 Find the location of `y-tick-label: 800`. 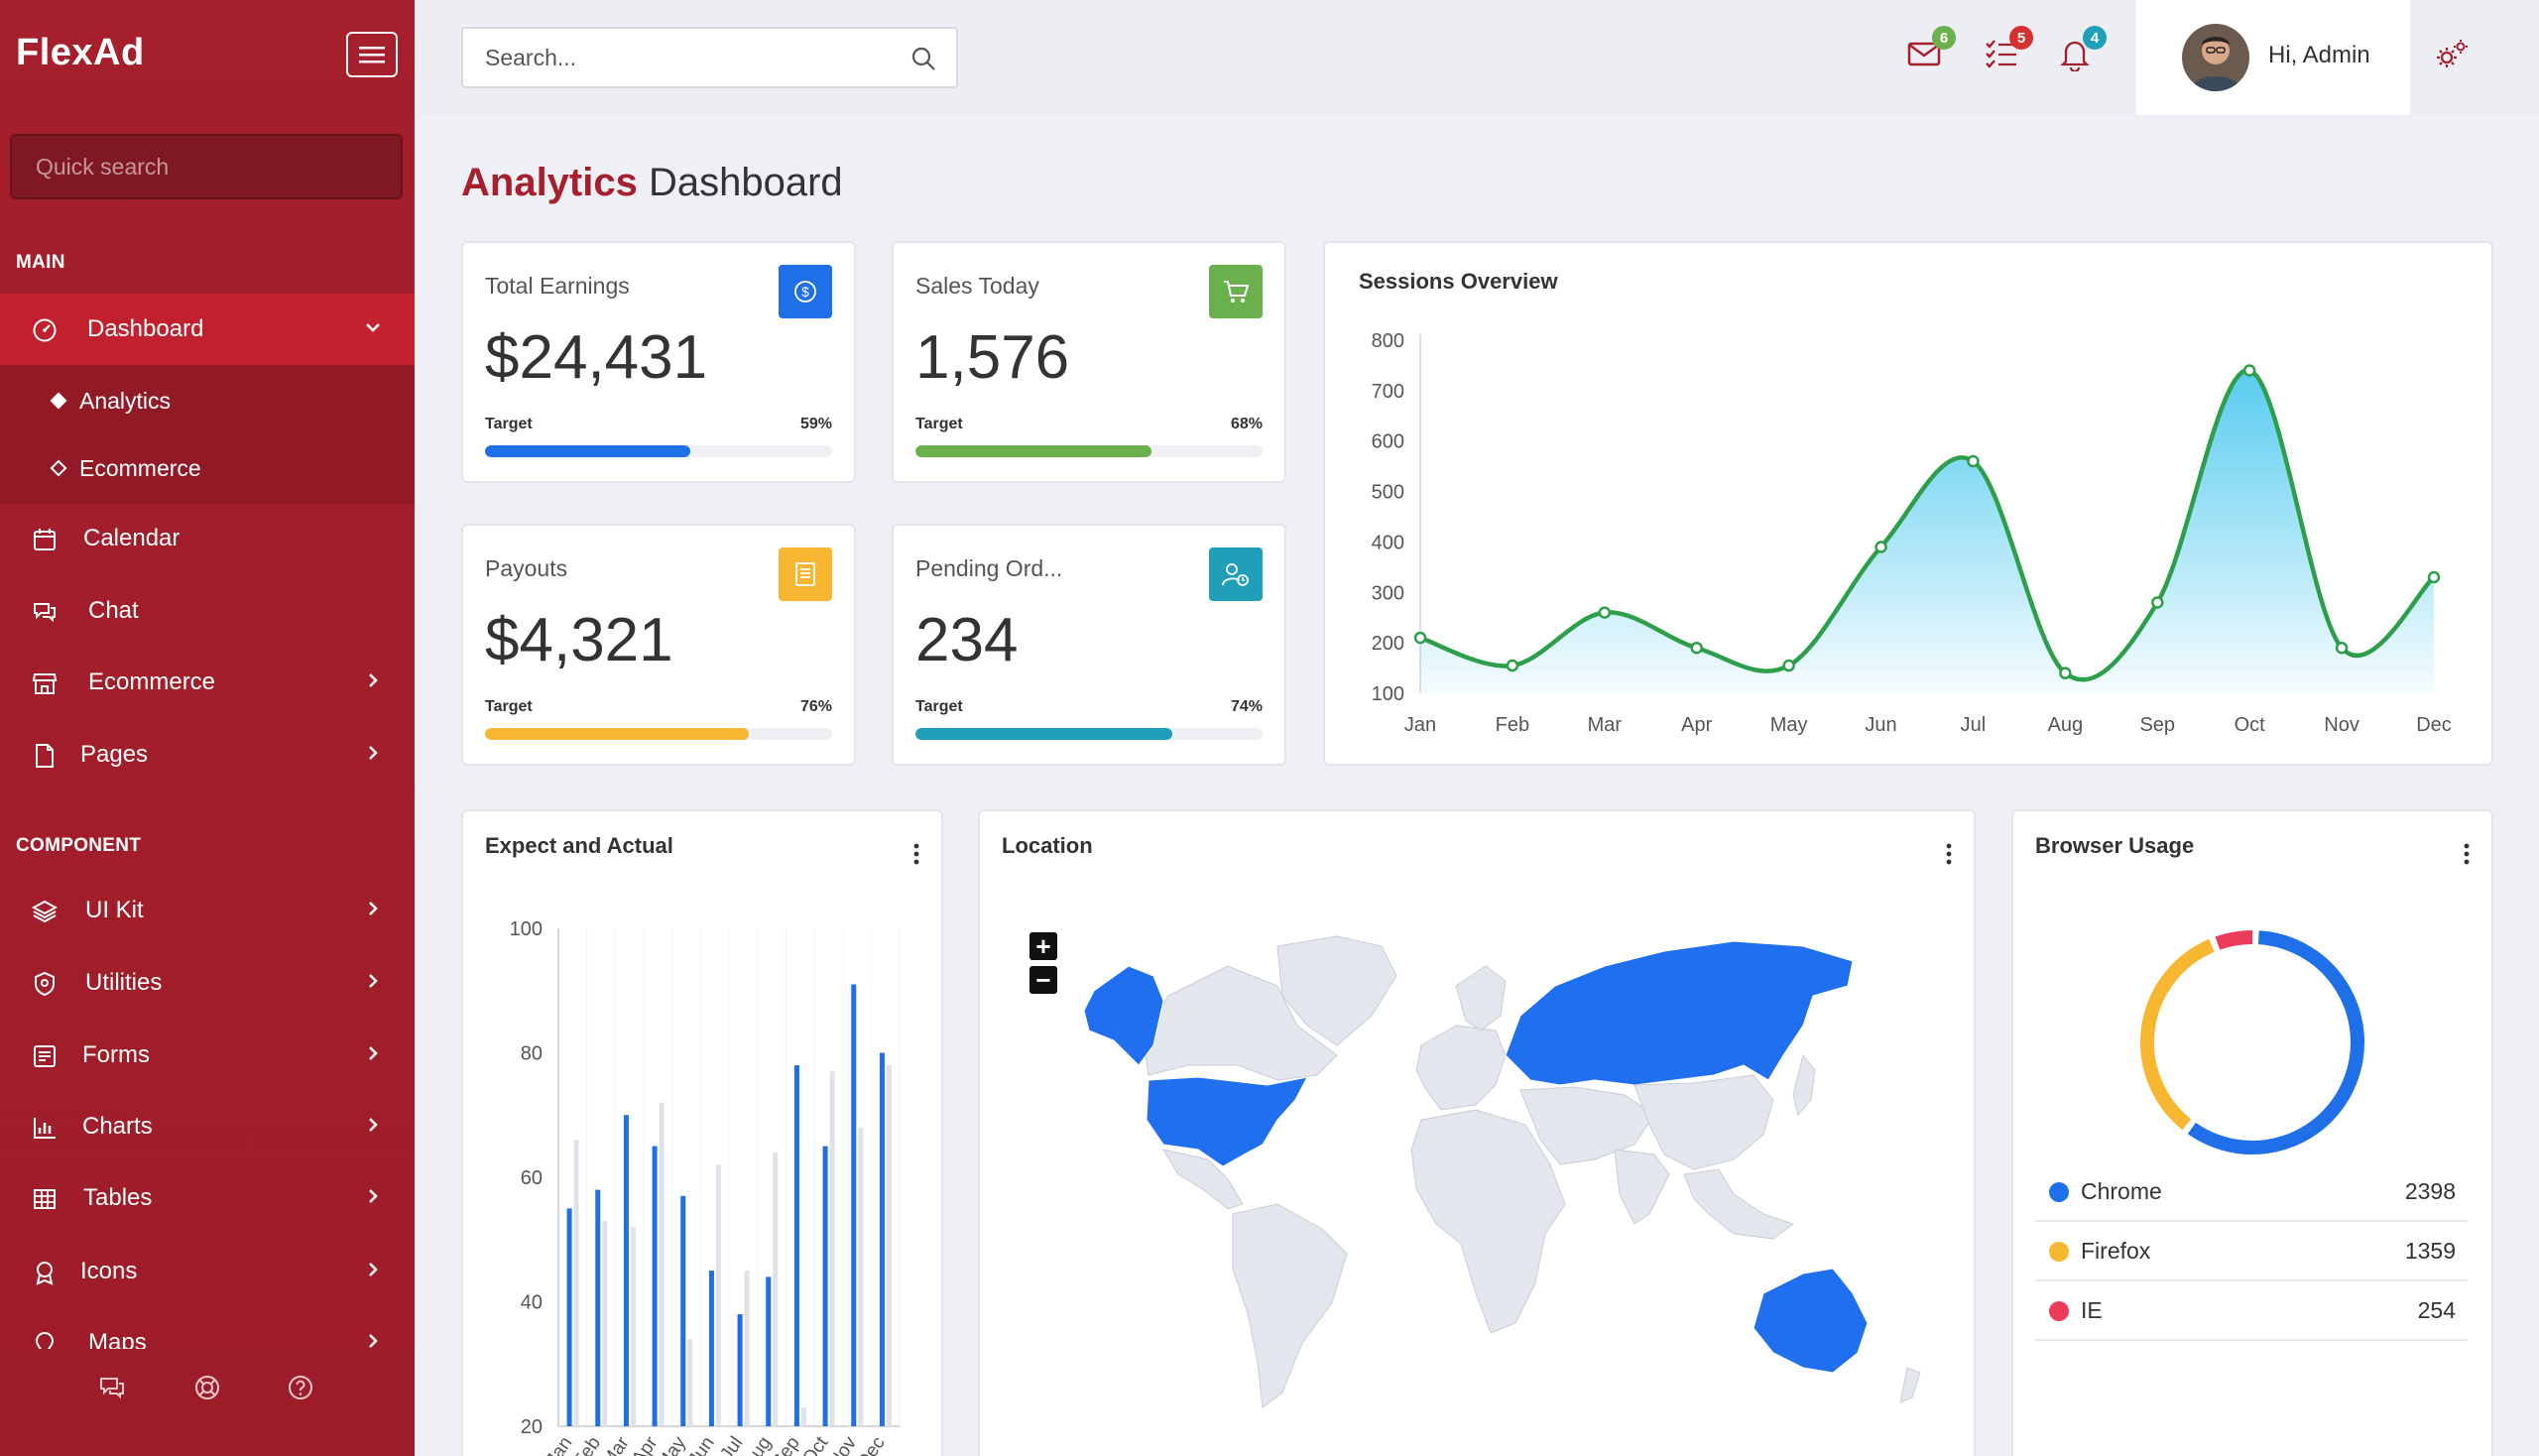

y-tick-label: 800 is located at coordinates (1388, 341).